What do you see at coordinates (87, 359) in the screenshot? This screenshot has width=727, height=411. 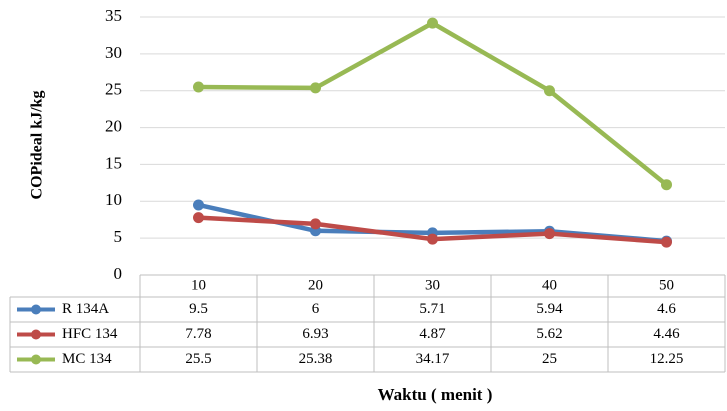 I see `legend-label: MC 134` at bounding box center [87, 359].